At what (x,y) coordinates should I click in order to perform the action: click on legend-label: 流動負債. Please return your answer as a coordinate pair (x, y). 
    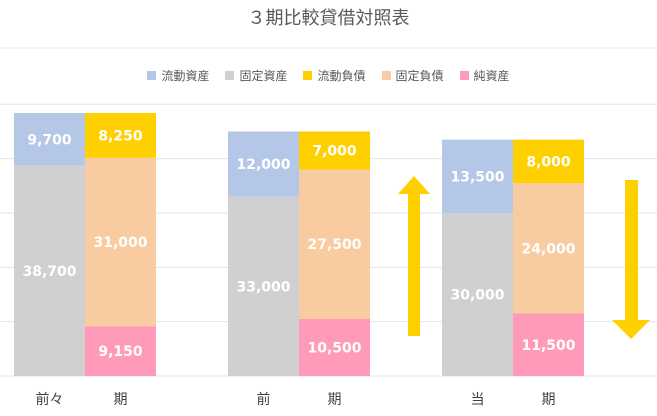
    Looking at the image, I should click on (341, 76).